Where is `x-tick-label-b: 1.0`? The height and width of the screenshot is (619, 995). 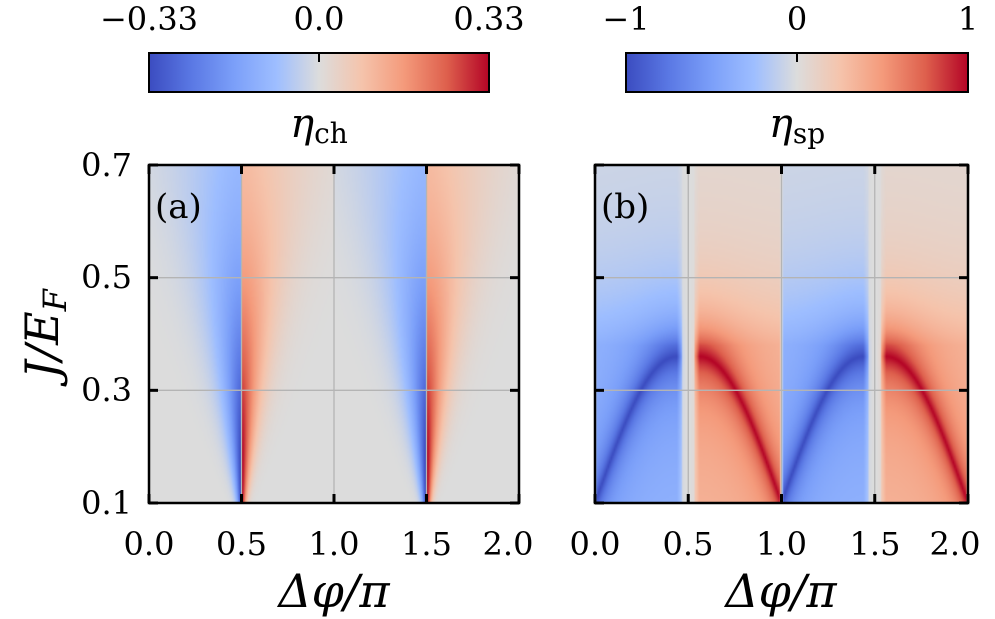
x-tick-label-b: 1.0 is located at coordinates (781, 544).